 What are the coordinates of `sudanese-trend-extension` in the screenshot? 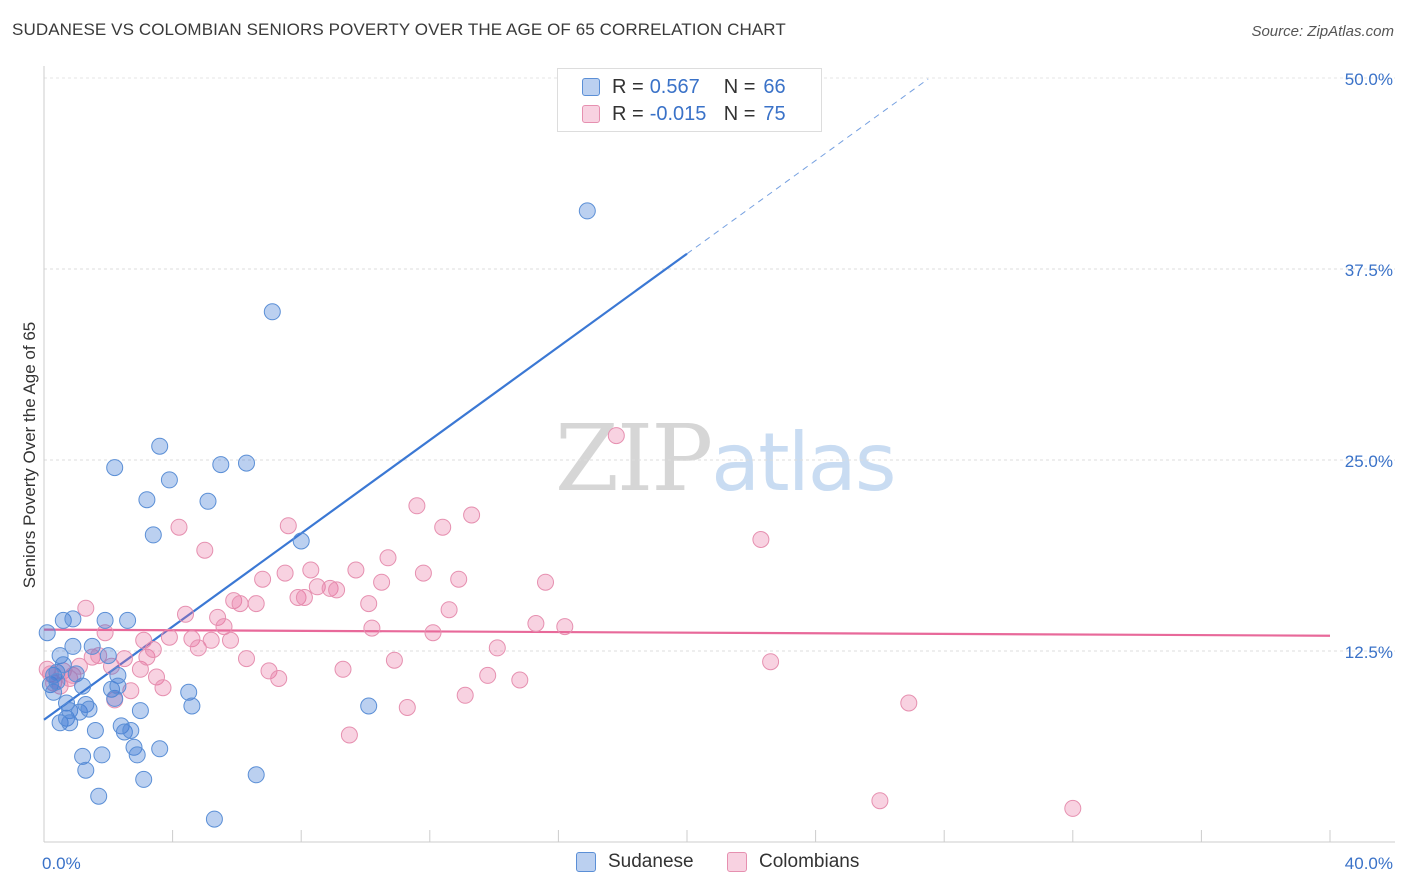 It's located at (807, 166).